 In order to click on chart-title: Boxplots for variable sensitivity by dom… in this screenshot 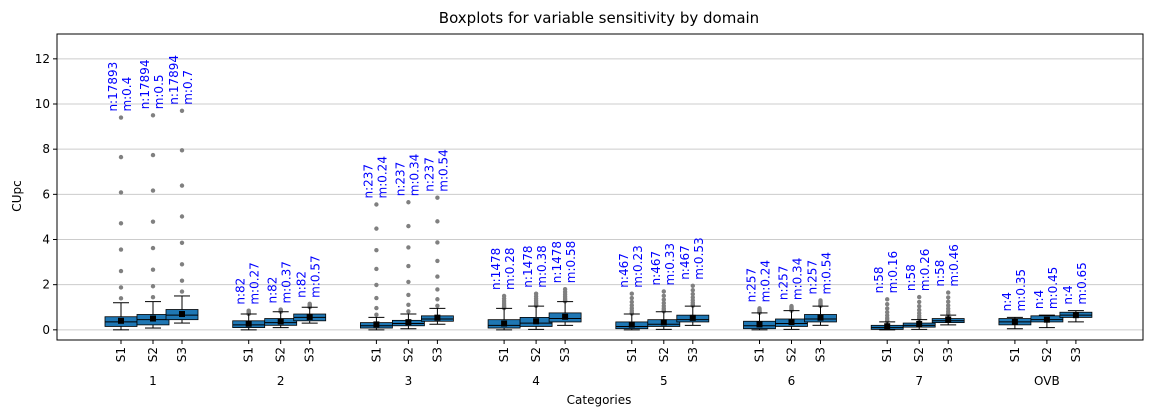, I will do `click(599, 18)`.